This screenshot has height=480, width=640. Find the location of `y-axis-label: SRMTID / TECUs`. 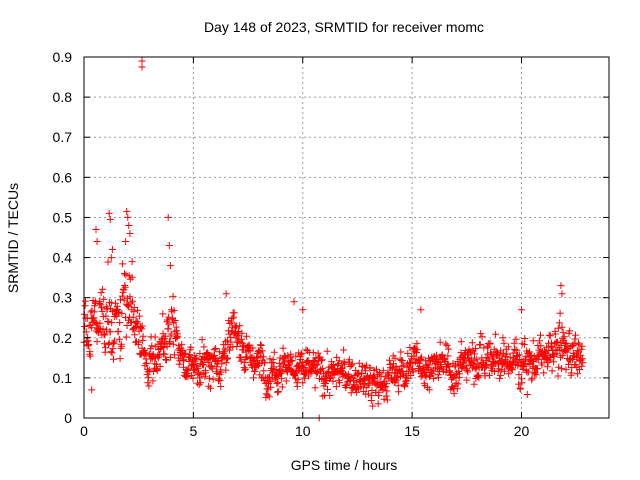

y-axis-label: SRMTID / TECUs is located at coordinates (13, 238).